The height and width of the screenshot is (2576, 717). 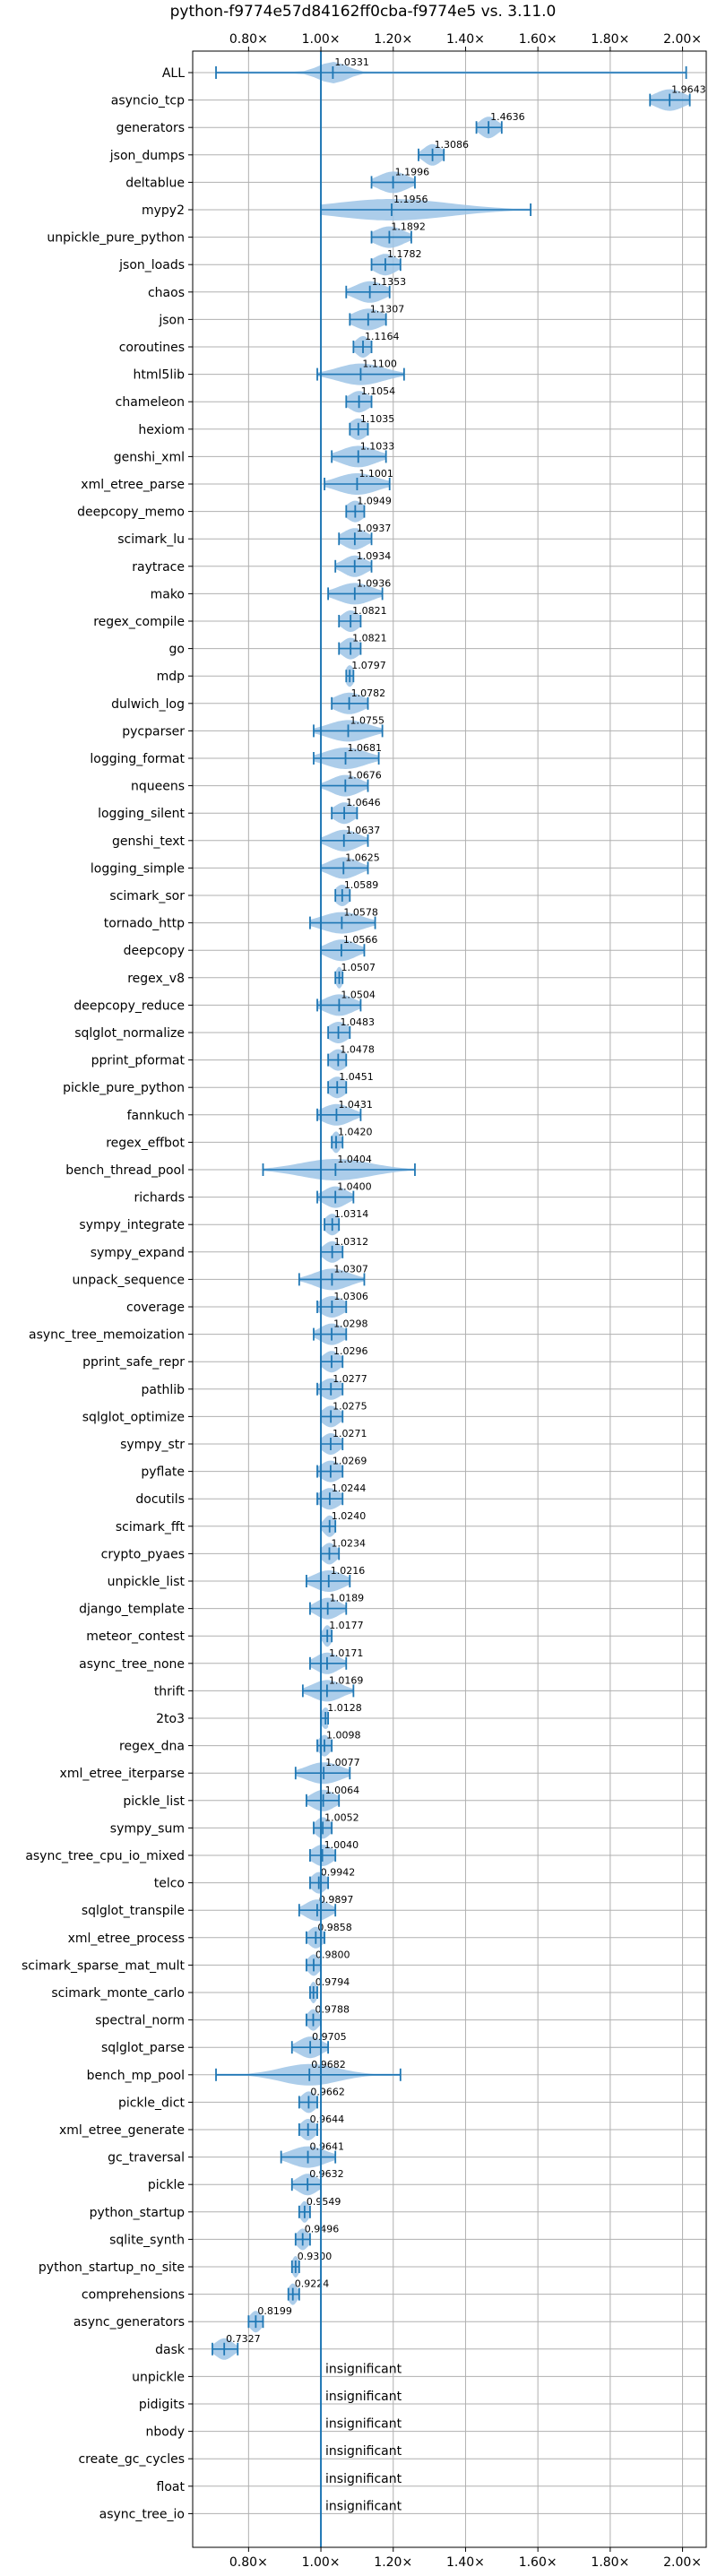 I want to click on y-tick-label: regex_compile, so click(x=139, y=622).